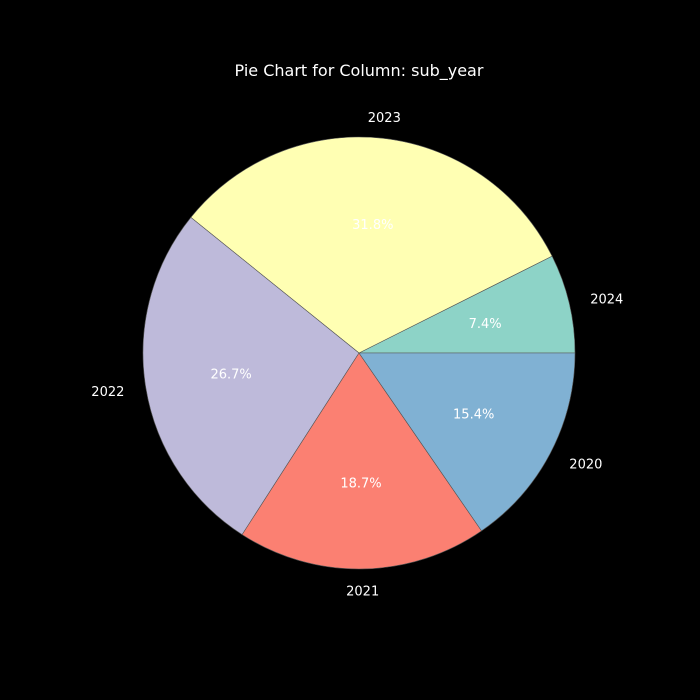 This screenshot has width=700, height=700. Describe the element at coordinates (473, 414) in the screenshot. I see `percent-label-2020: 15.4%` at that location.